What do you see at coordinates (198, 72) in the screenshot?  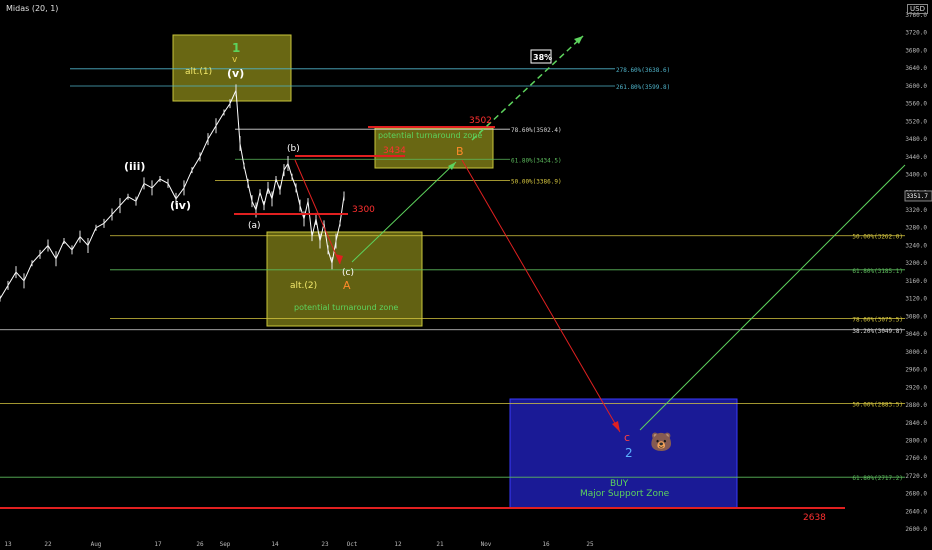 I see `alt1-label: alt.(1)` at bounding box center [198, 72].